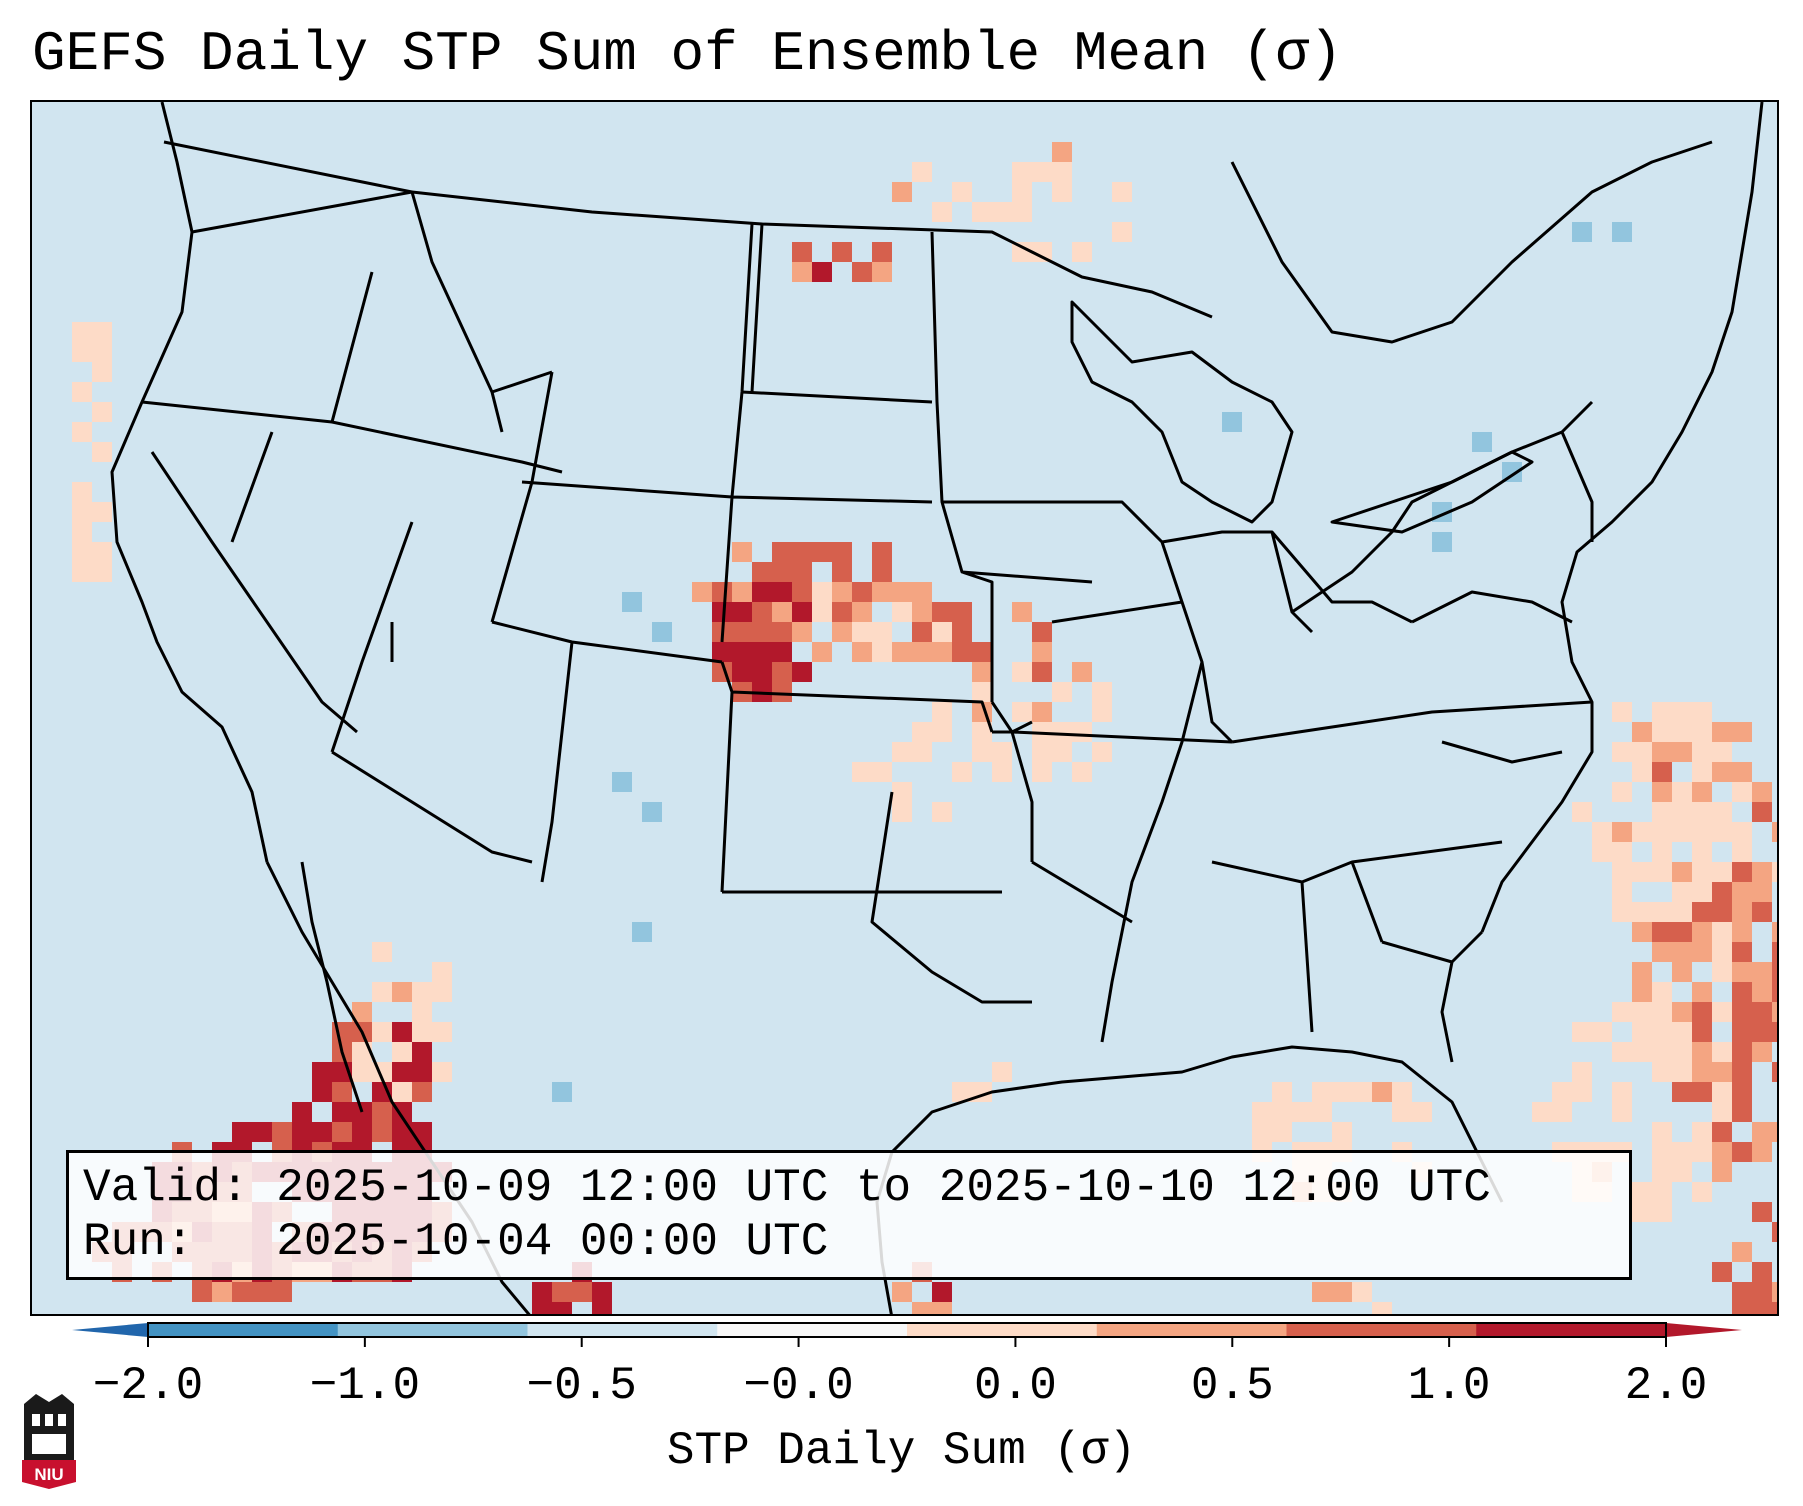 This screenshot has height=1506, width=1803. Describe the element at coordinates (552, 1242) in the screenshot. I see `run-value: 2025-10-04 00:00 UTC` at that location.